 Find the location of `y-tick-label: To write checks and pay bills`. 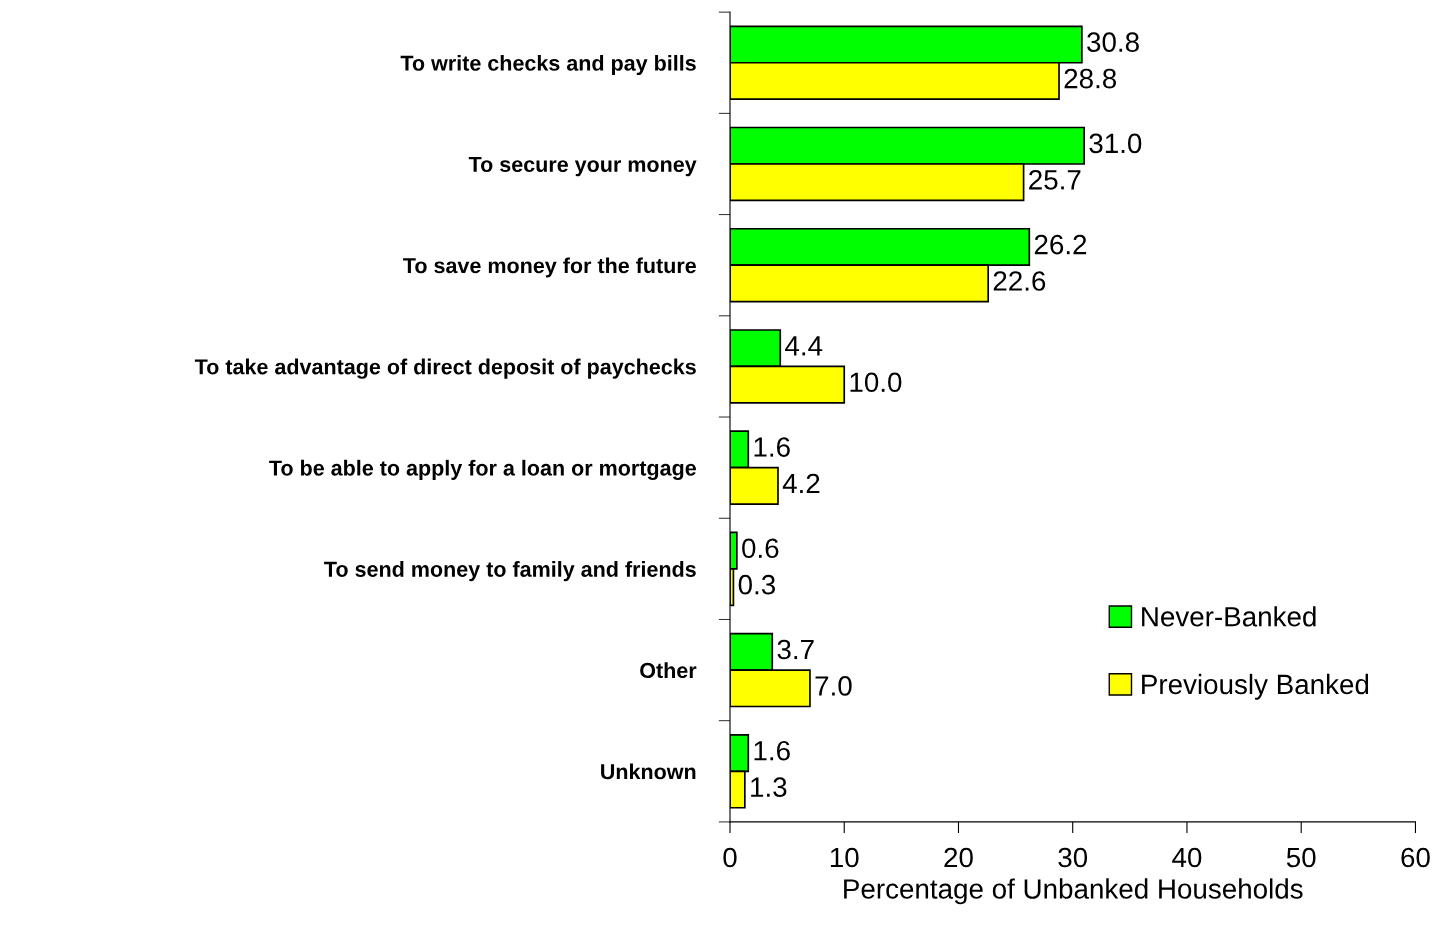

y-tick-label: To write checks and pay bills is located at coordinates (548, 65).